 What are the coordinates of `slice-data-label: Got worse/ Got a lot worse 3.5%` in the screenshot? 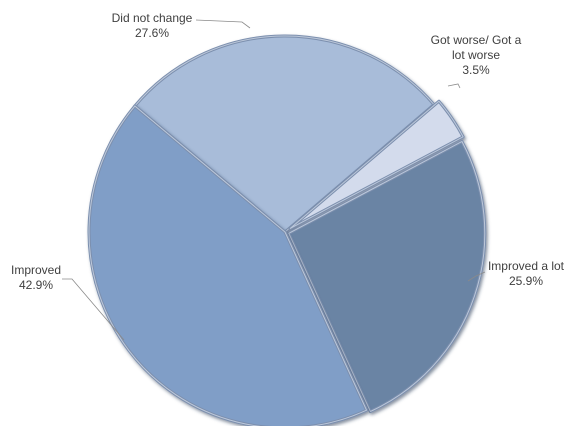 It's located at (476, 55).